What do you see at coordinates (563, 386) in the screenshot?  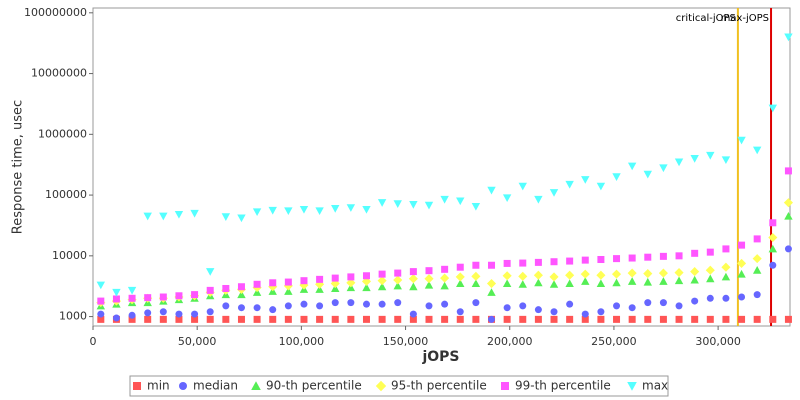 I see `legend-label: 99-th percentile` at bounding box center [563, 386].